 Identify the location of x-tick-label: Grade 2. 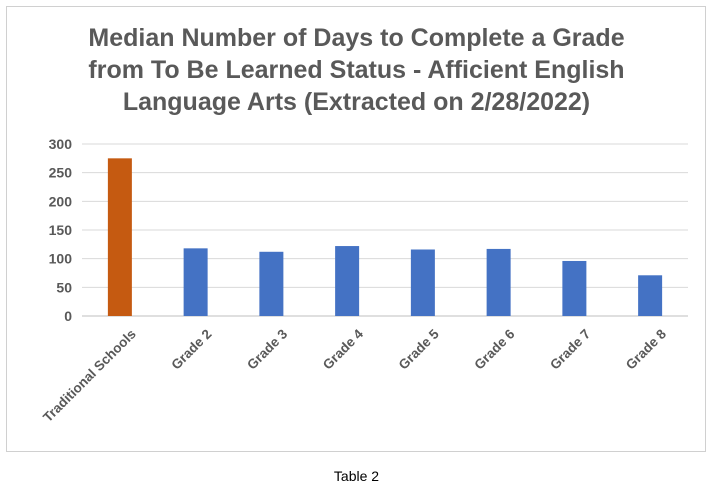
(191, 349).